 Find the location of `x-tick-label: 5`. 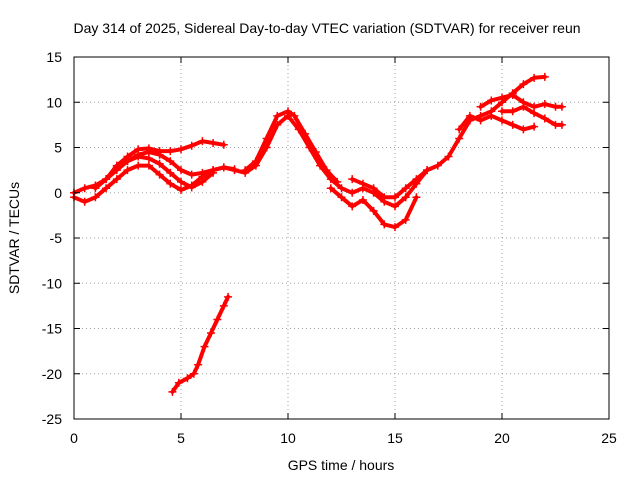

x-tick-label: 5 is located at coordinates (181, 438).